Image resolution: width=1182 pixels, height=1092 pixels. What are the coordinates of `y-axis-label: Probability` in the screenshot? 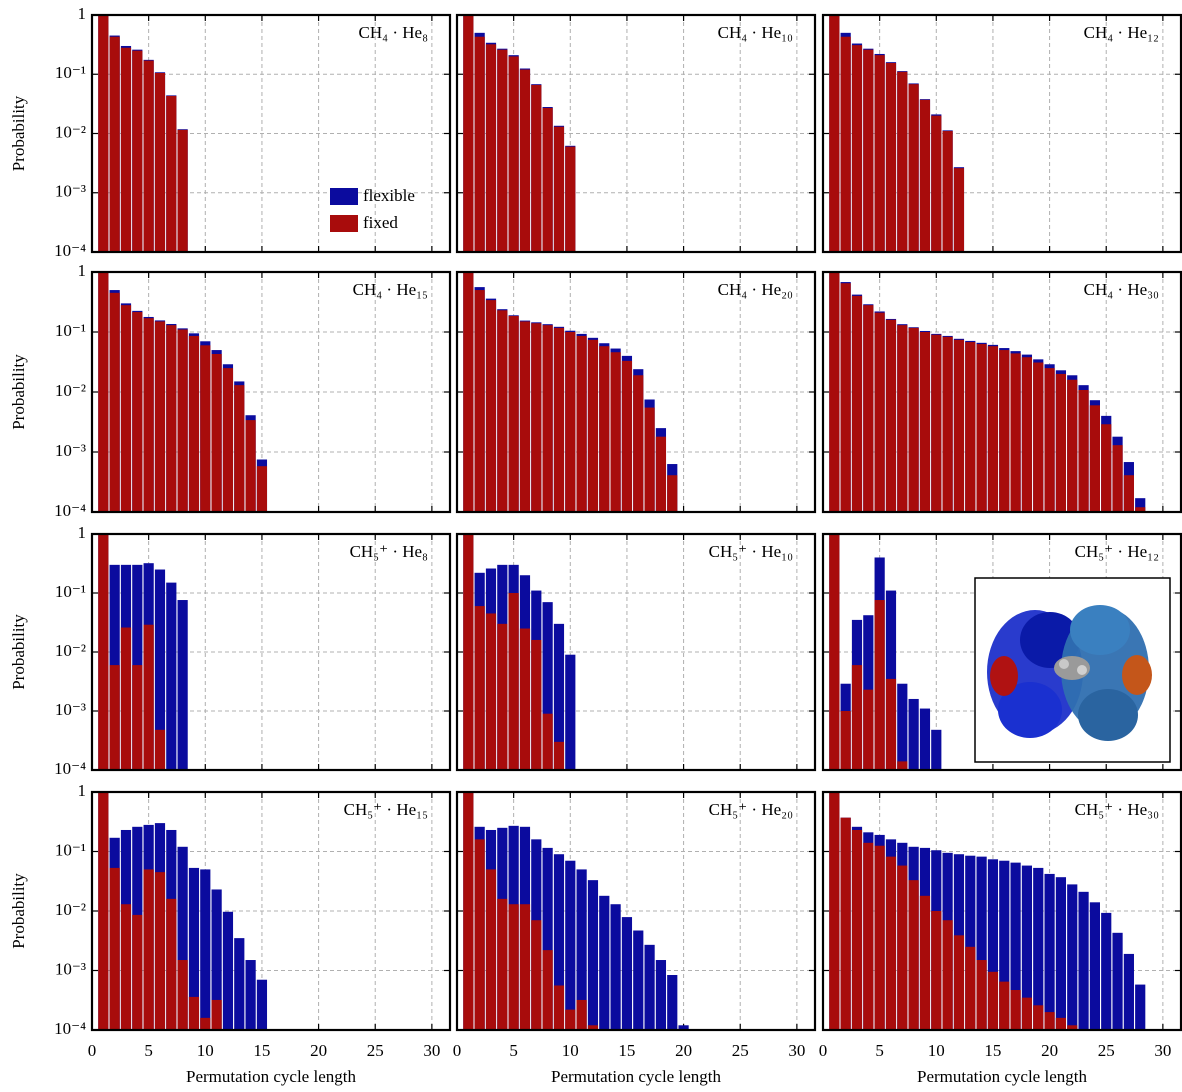 It's located at (18, 911).